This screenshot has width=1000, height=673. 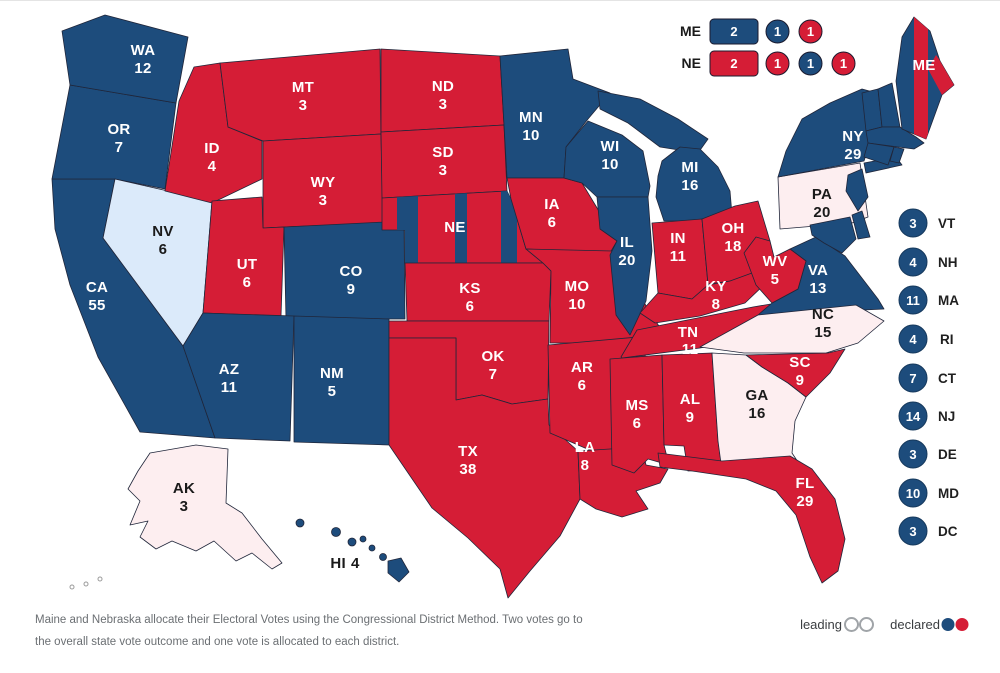 What do you see at coordinates (469, 288) in the screenshot?
I see `state-ks-label: KS` at bounding box center [469, 288].